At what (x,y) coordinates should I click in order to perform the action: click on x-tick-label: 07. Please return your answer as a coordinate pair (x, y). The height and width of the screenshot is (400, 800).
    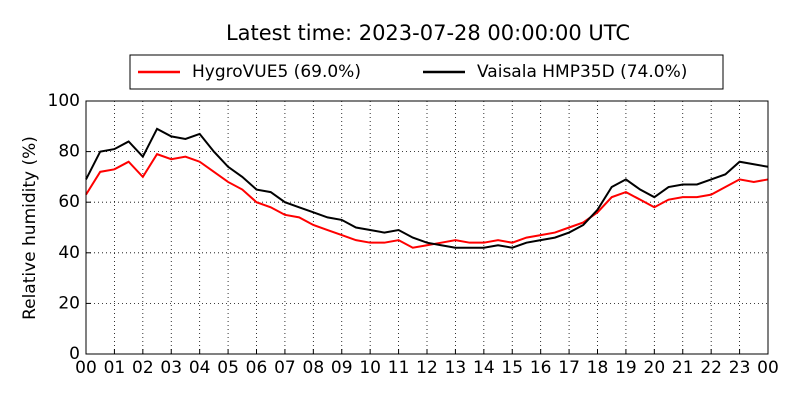
    Looking at the image, I should click on (285, 368).